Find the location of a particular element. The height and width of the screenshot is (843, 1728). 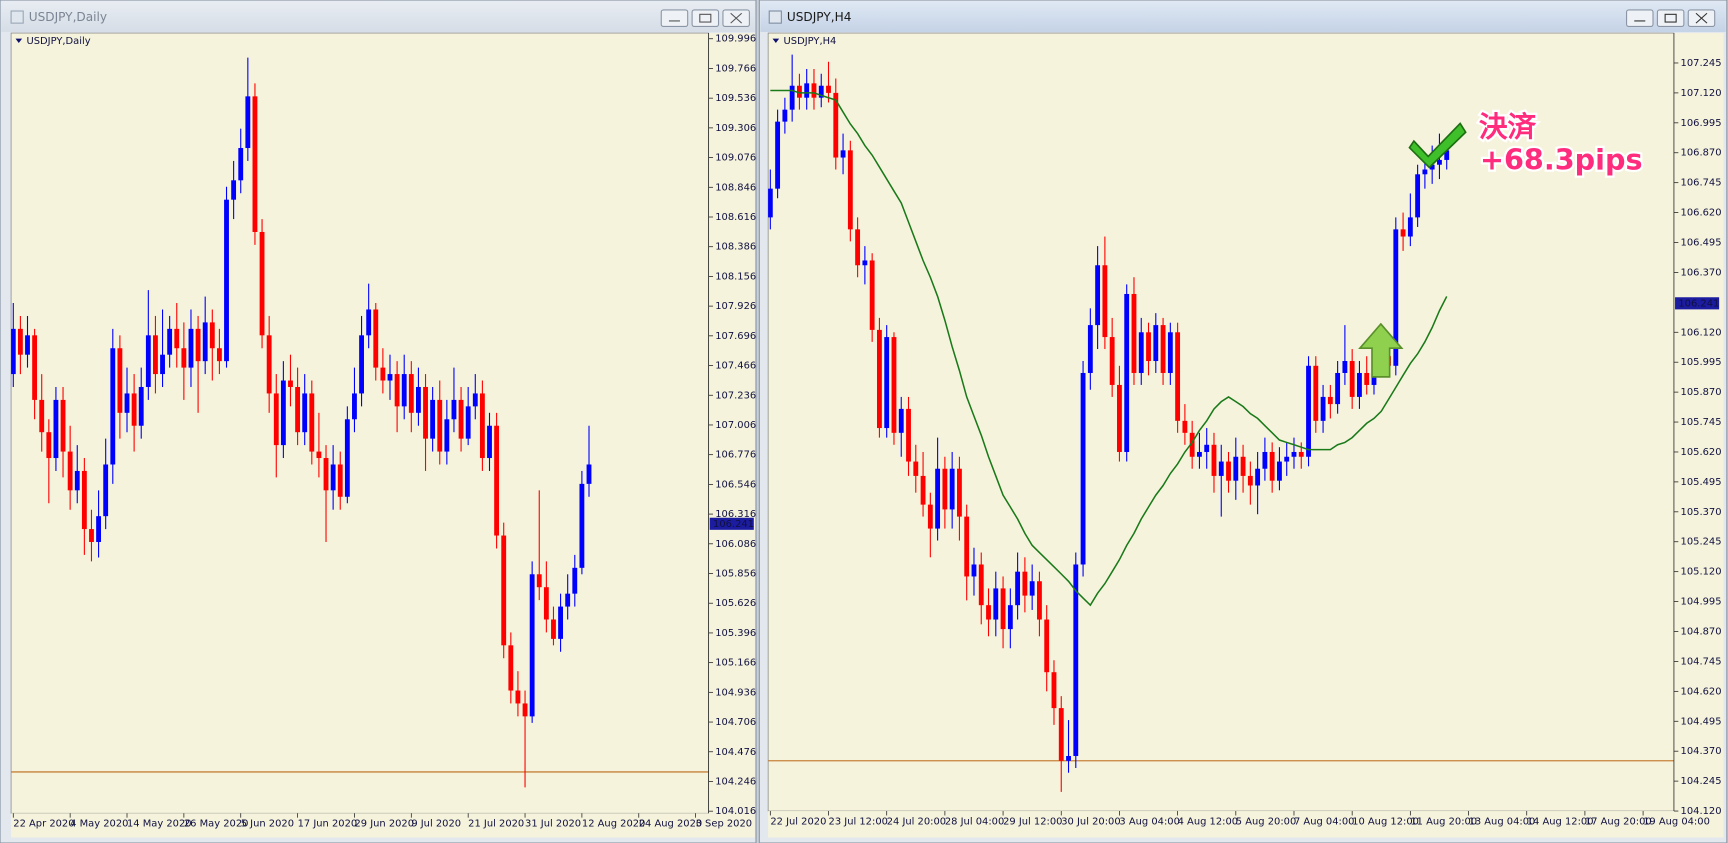

x-tick-label: 9 Jul 2020 is located at coordinates (436, 823).